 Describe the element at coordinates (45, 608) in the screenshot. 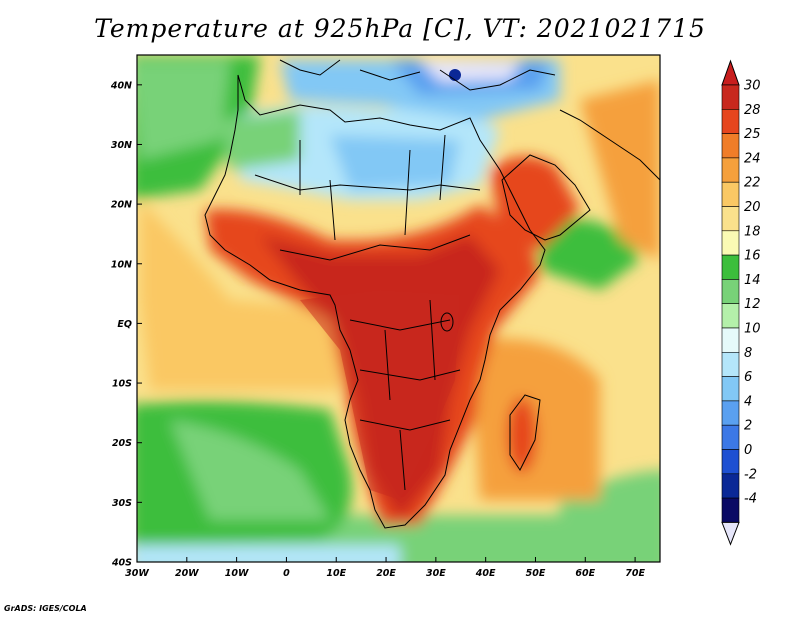

I see `credit-label: GrADS: IGES/COLA` at that location.